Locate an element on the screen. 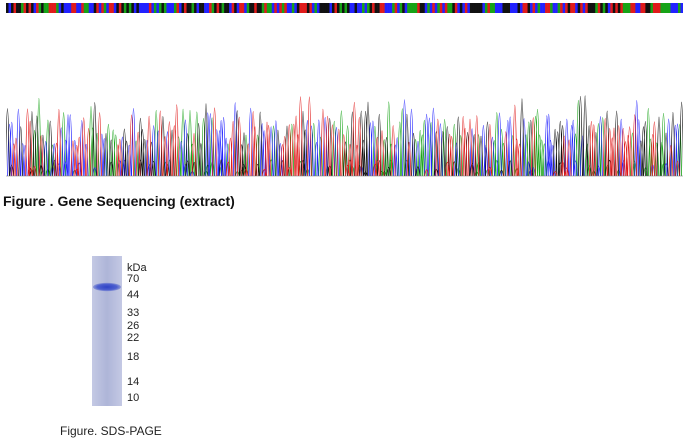 This screenshot has height=443, width=690. marker-label-70: 70 is located at coordinates (133, 279).